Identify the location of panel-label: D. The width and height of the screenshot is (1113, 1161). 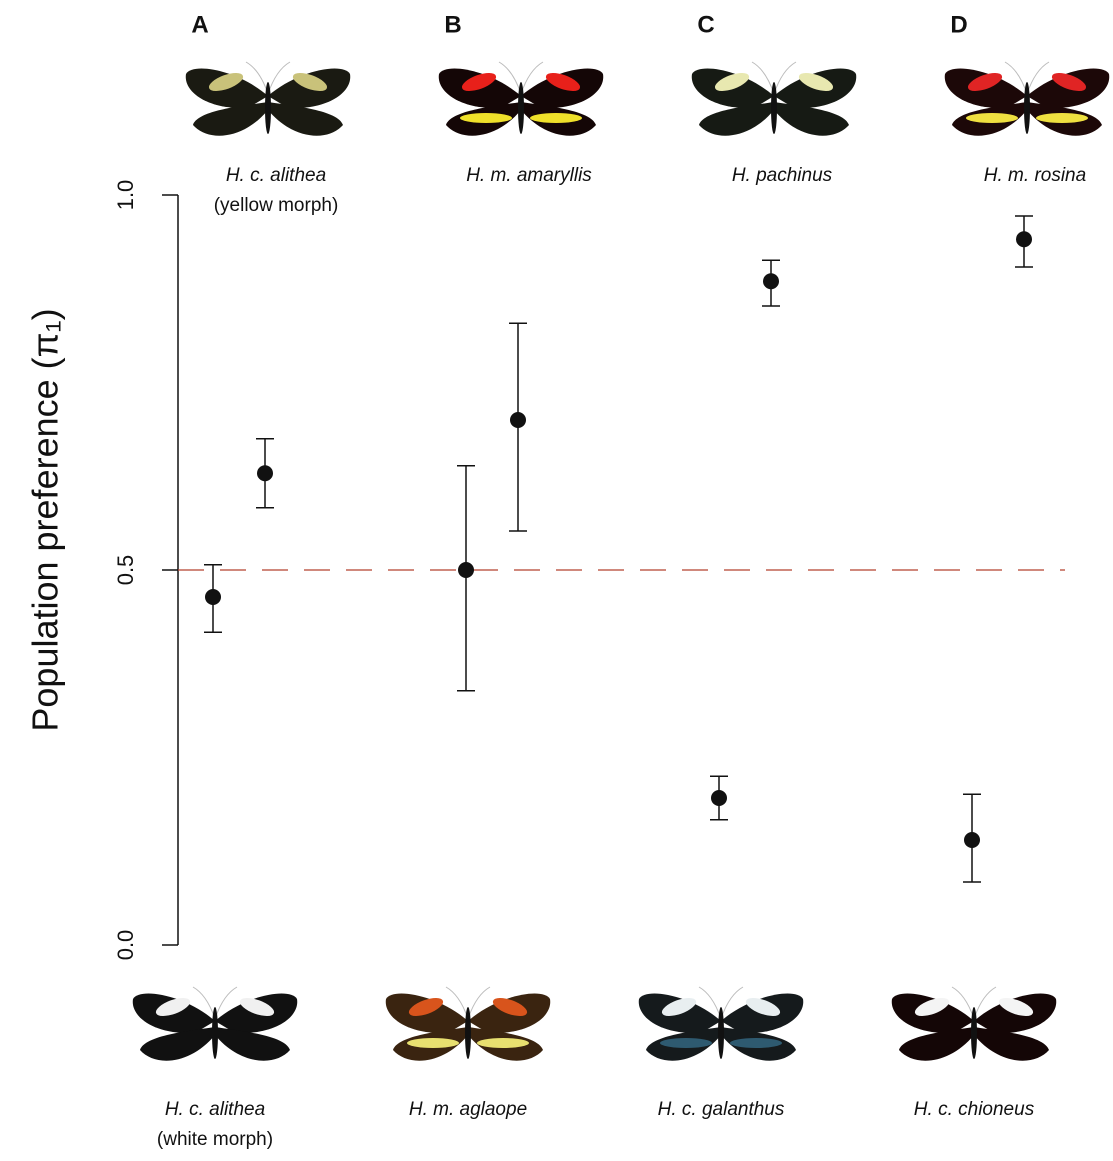
(958, 24).